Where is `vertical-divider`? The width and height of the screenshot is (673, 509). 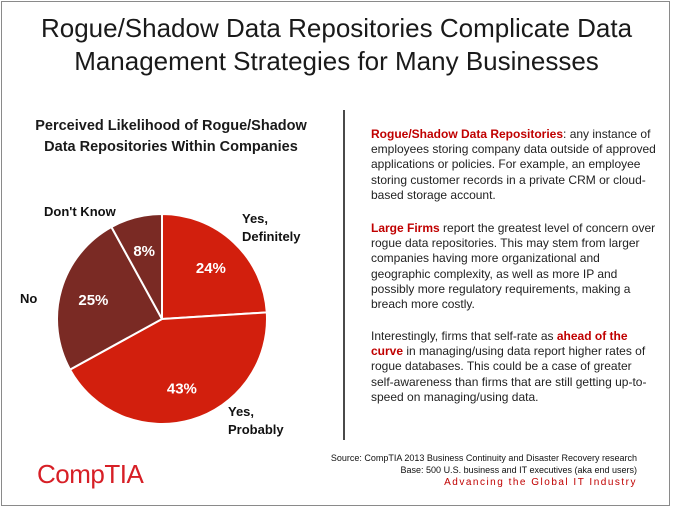
vertical-divider is located at coordinates (344, 275).